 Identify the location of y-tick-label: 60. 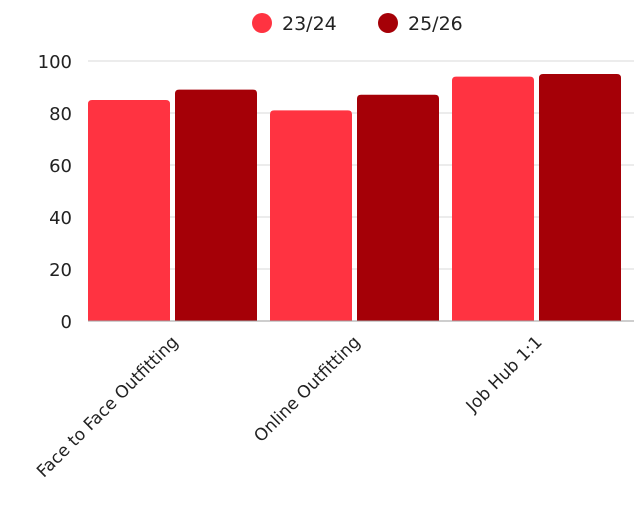
(60, 166).